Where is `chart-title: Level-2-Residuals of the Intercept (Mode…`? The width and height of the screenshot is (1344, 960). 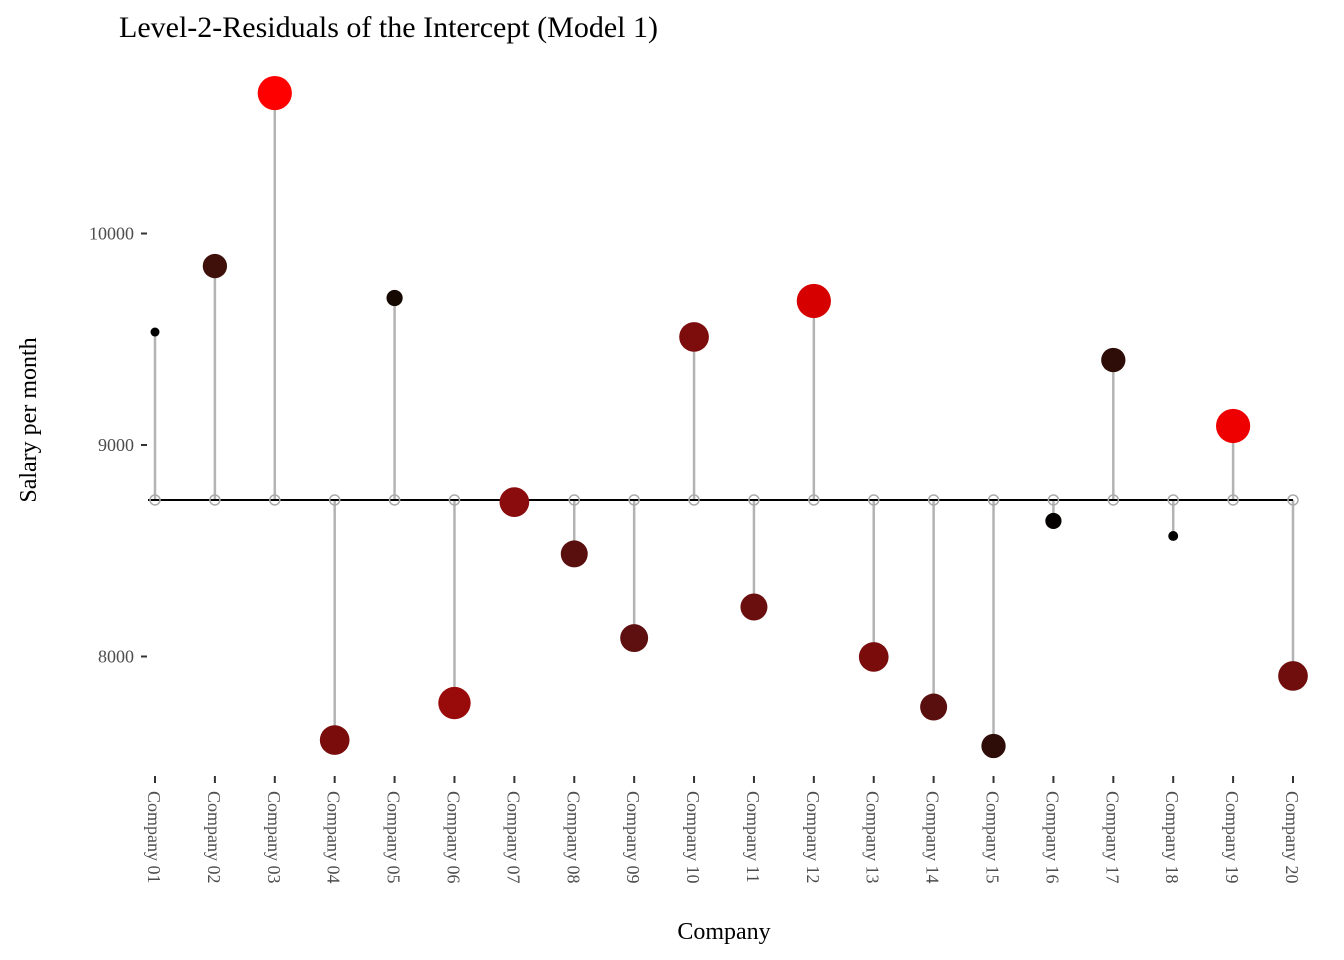 chart-title: Level-2-Residuals of the Intercept (Mode… is located at coordinates (388, 27).